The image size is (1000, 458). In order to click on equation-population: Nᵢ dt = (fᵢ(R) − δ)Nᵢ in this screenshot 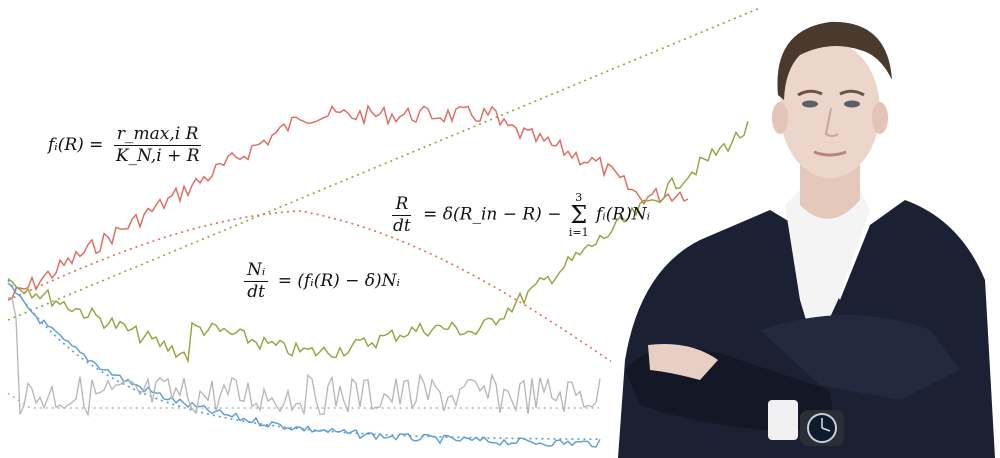, I will do `click(320, 281)`.